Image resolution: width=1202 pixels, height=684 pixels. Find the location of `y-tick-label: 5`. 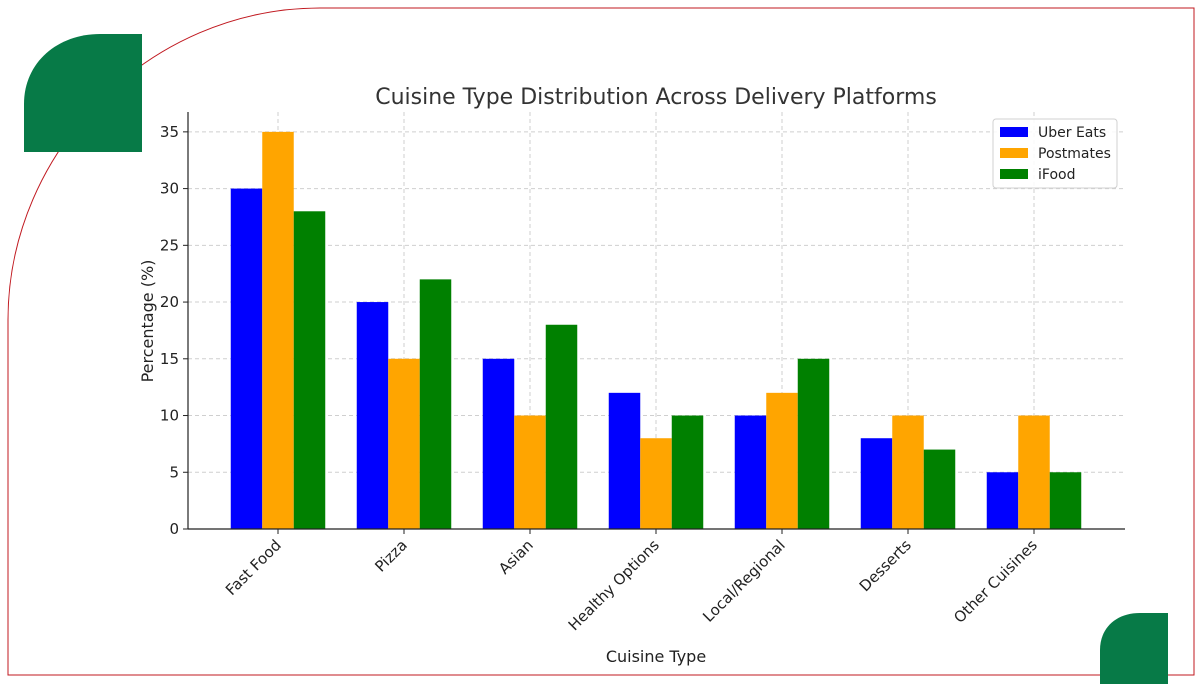

y-tick-label: 5 is located at coordinates (174, 472).